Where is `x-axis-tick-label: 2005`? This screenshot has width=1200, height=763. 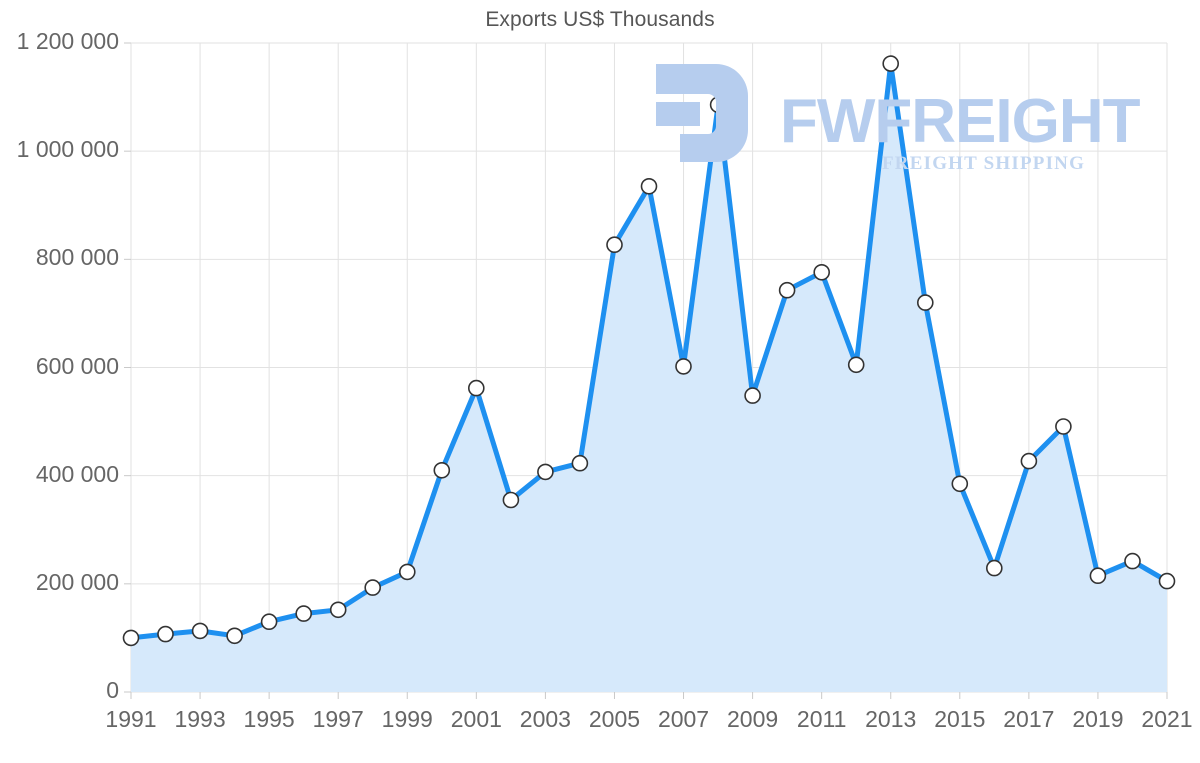
x-axis-tick-label: 2005 is located at coordinates (614, 719).